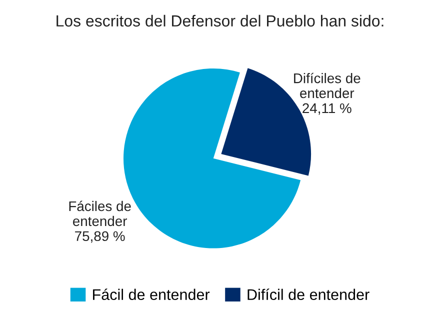 Image resolution: width=440 pixels, height=330 pixels. Describe the element at coordinates (100, 221) in the screenshot. I see `data-label: Fáciles de entender 75,89 %` at that location.